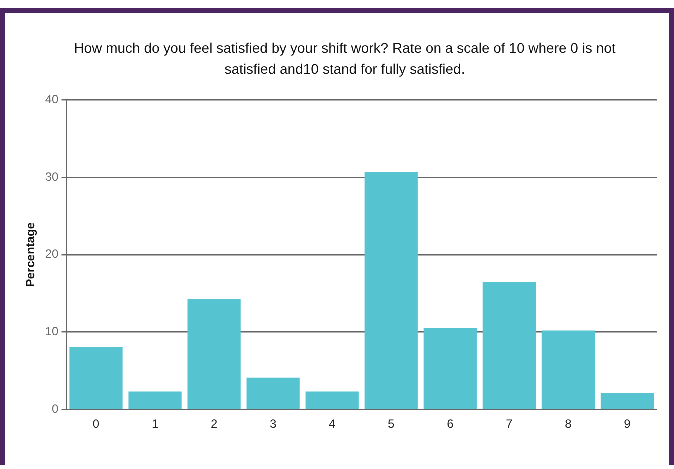  What do you see at coordinates (56, 409) in the screenshot?
I see `y-tick-label: 0` at bounding box center [56, 409].